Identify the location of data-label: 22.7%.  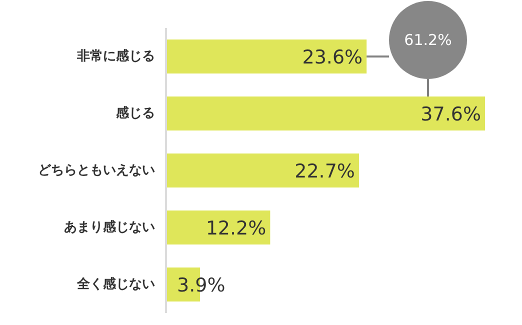
(324, 171).